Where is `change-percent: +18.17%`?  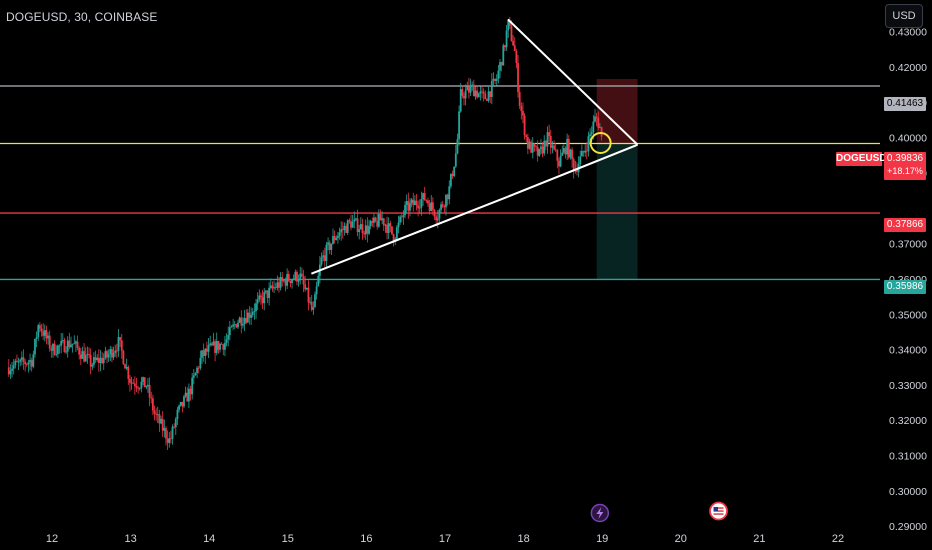 change-percent: +18.17% is located at coordinates (905, 171).